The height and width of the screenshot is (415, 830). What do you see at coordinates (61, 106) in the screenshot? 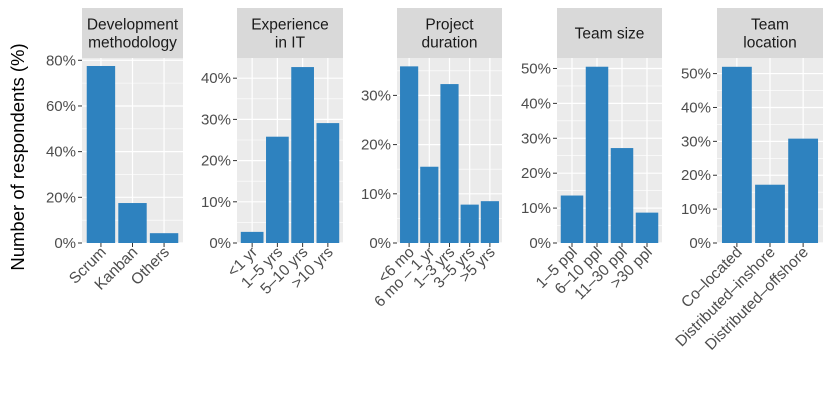
I see `y-tick-label: 60%` at bounding box center [61, 106].